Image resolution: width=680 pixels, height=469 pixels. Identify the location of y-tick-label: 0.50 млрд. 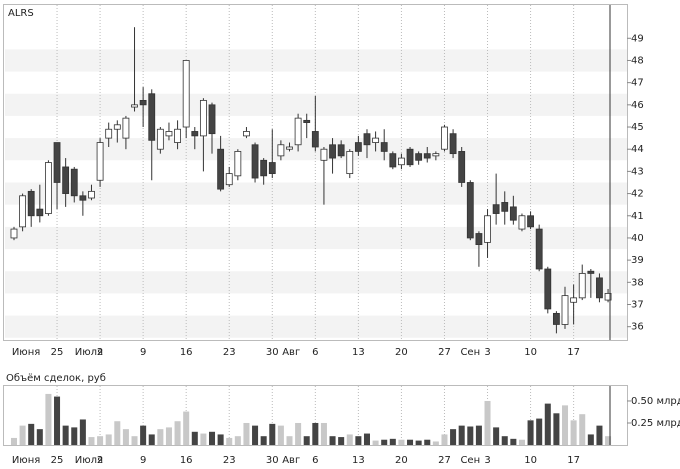
(655, 401).